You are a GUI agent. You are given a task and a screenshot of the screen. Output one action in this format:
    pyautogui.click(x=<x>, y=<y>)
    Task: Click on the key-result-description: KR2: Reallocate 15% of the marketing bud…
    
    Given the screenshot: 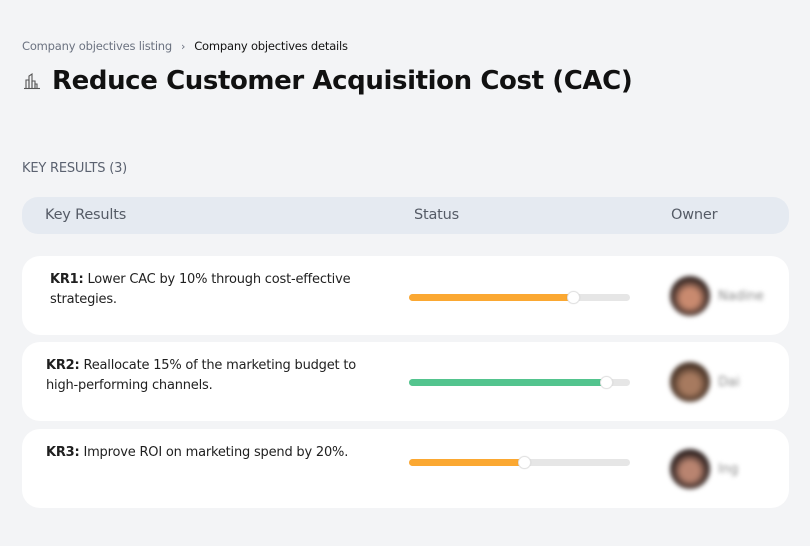 What is the action you would take?
    pyautogui.click(x=201, y=375)
    